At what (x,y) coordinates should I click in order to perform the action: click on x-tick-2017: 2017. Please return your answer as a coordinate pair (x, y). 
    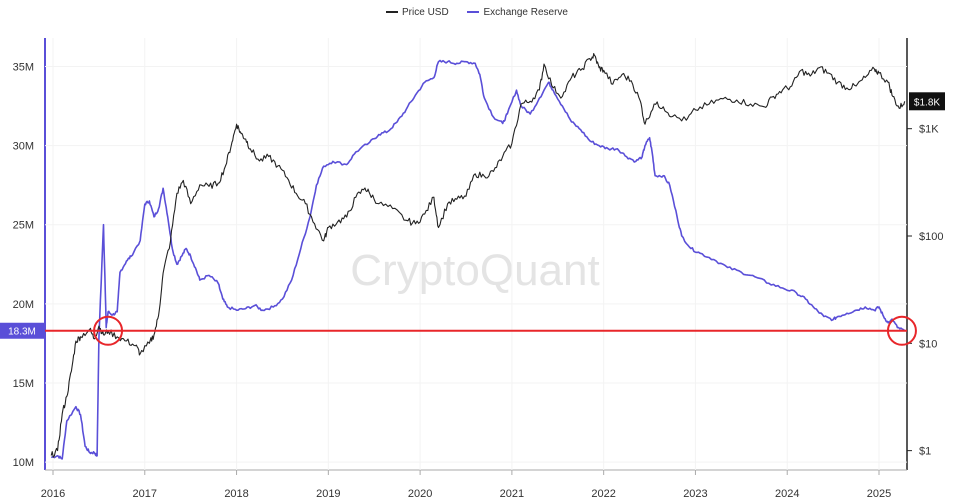
    Looking at the image, I should click on (145, 494).